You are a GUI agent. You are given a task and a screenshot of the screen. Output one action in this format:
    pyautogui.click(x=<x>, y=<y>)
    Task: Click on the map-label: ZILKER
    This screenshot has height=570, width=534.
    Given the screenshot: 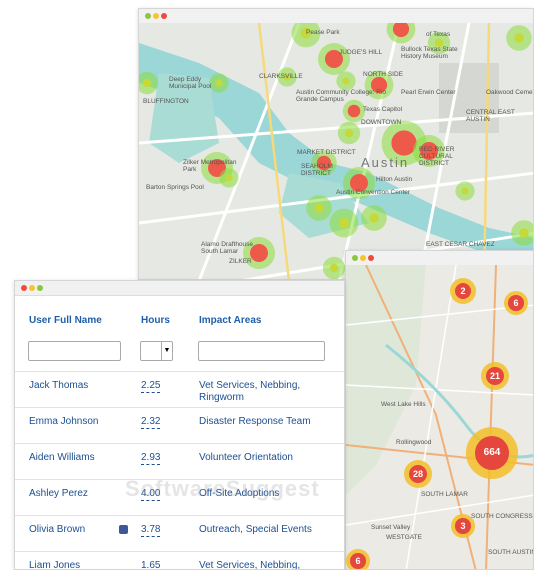 What is the action you would take?
    pyautogui.click(x=240, y=261)
    